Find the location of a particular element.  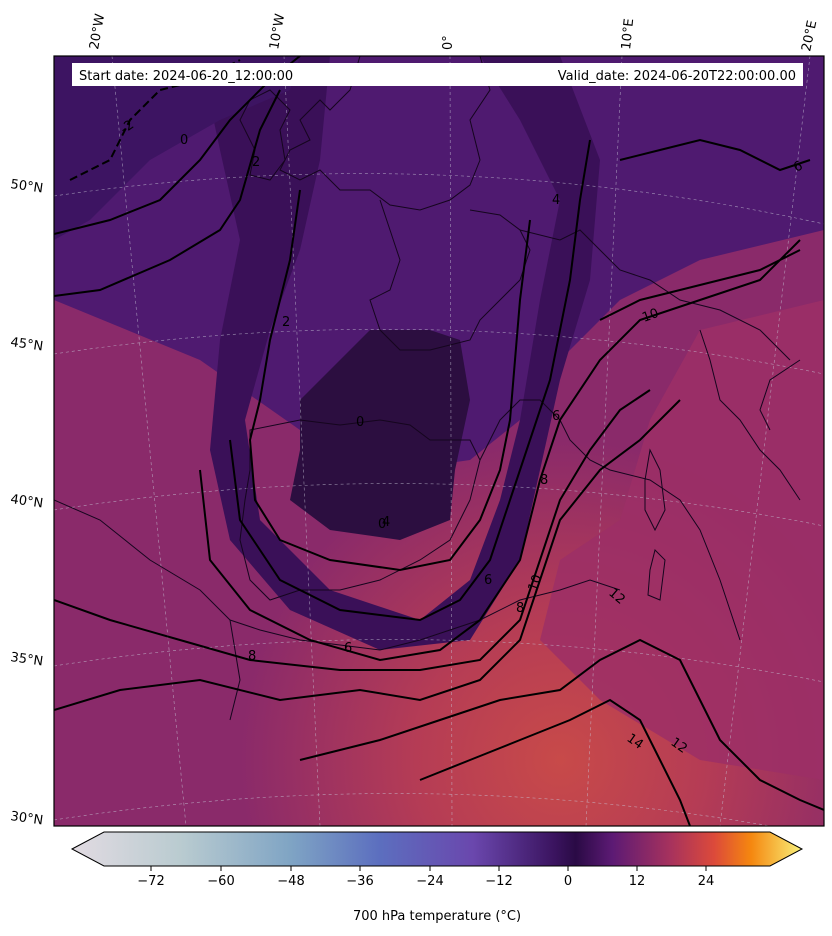

lon-label-20e: 20°E is located at coordinates (809, 36).